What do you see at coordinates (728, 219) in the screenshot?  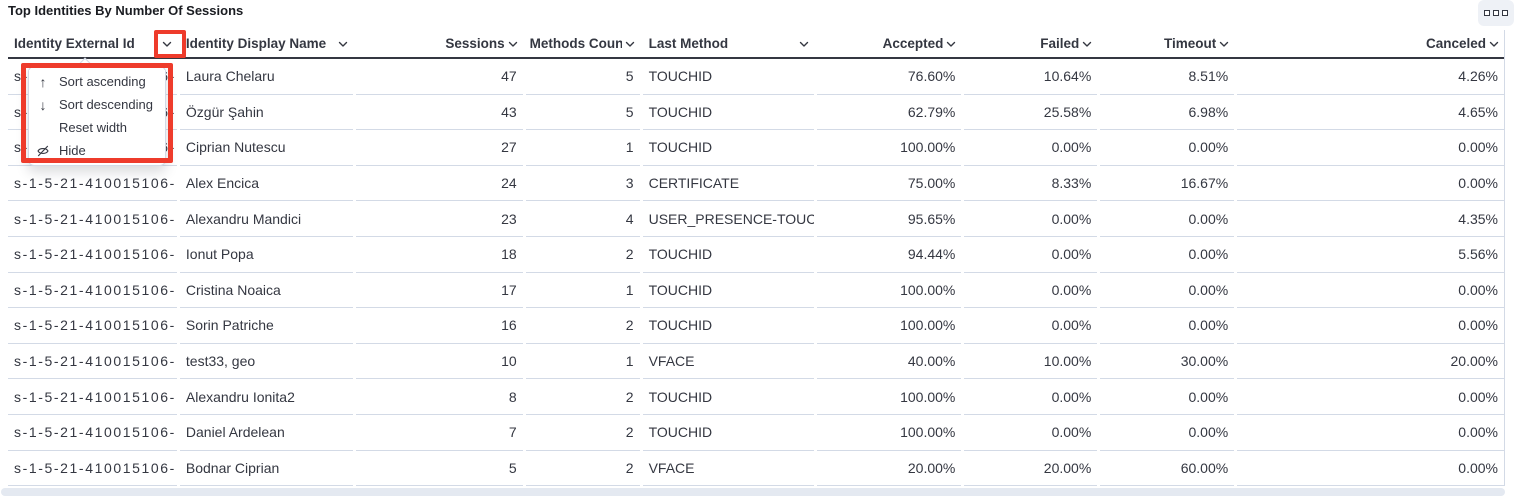 I see `cell-last_method: USER_PRESENCE-TOUC` at bounding box center [728, 219].